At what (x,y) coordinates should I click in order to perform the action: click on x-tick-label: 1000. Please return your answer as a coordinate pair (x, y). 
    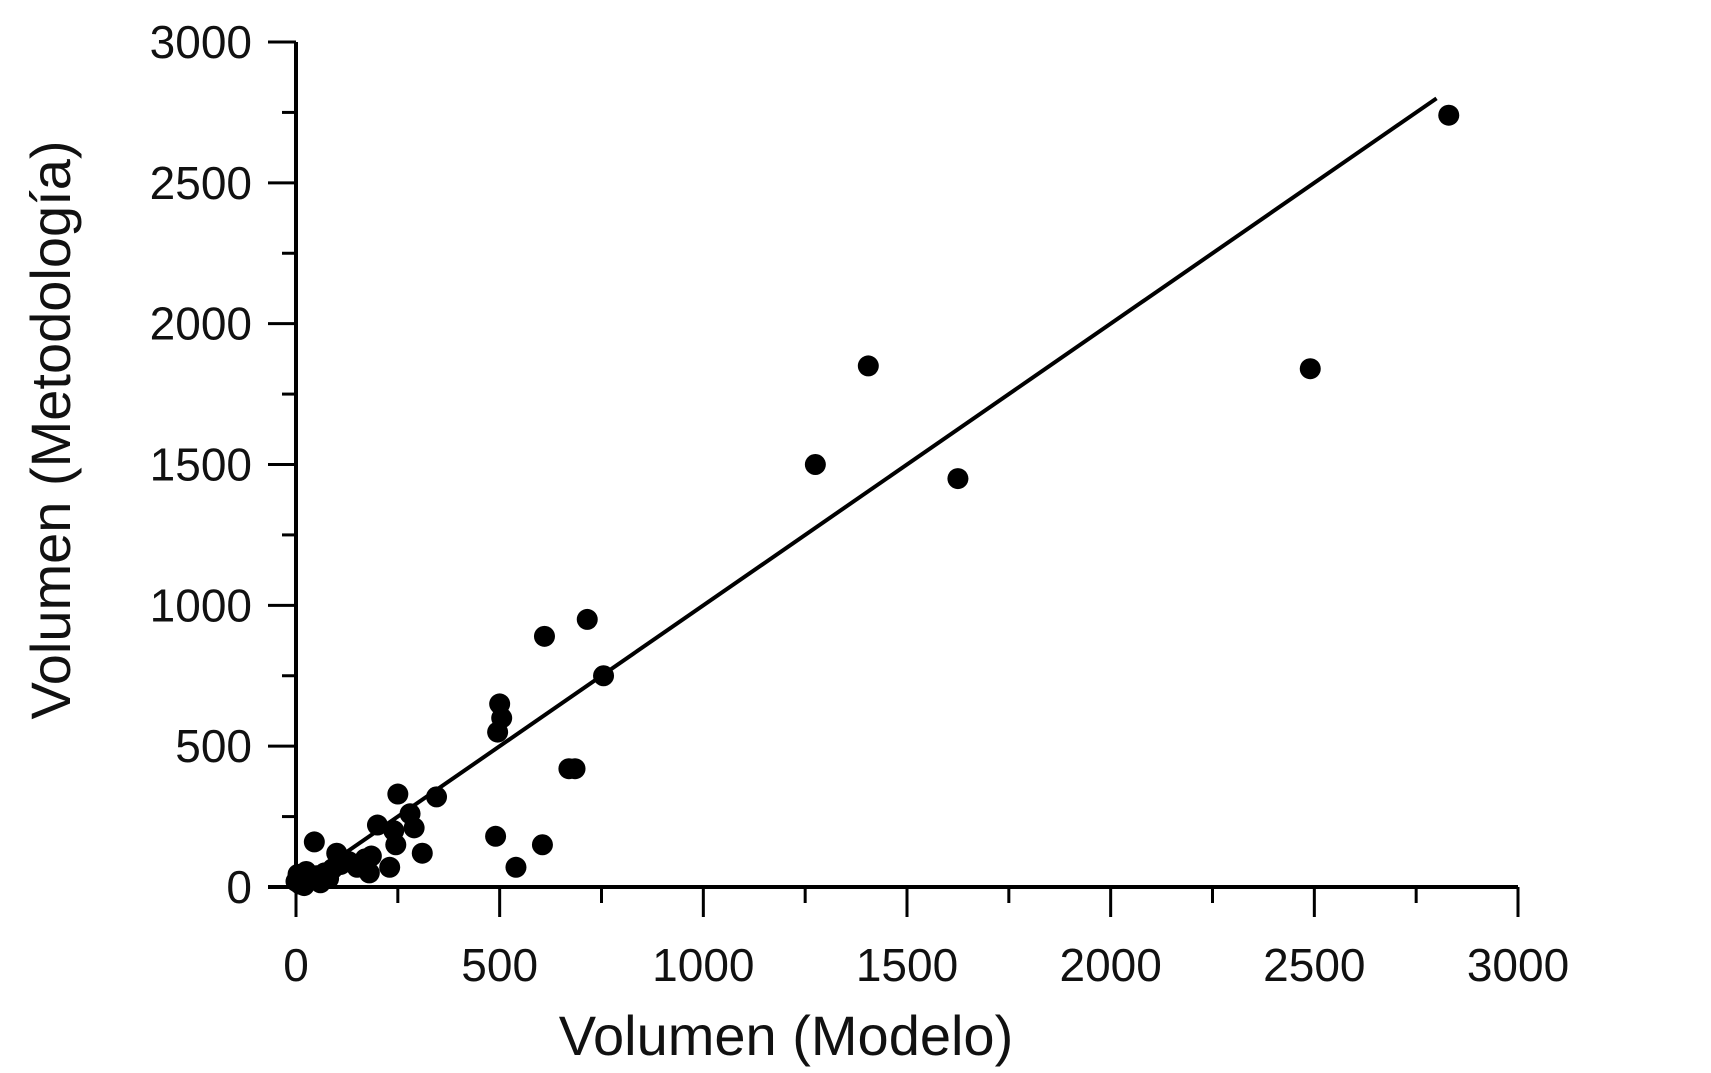
    Looking at the image, I should click on (703, 965).